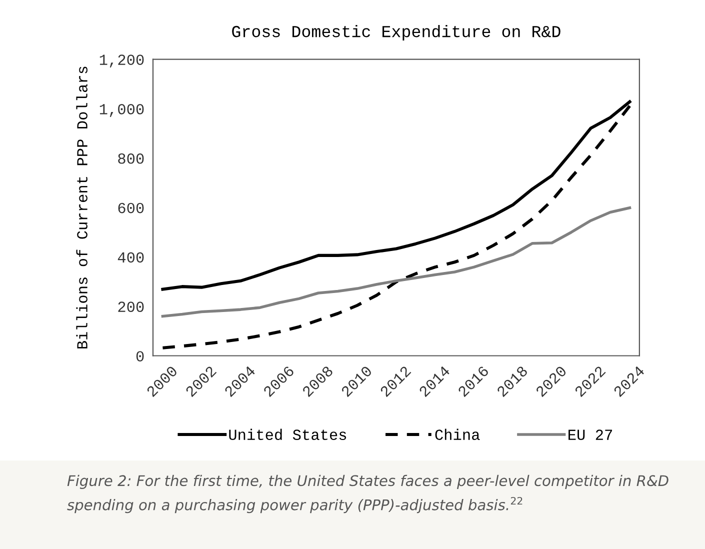 The image size is (705, 549). I want to click on legend-label: EU 27, so click(590, 435).